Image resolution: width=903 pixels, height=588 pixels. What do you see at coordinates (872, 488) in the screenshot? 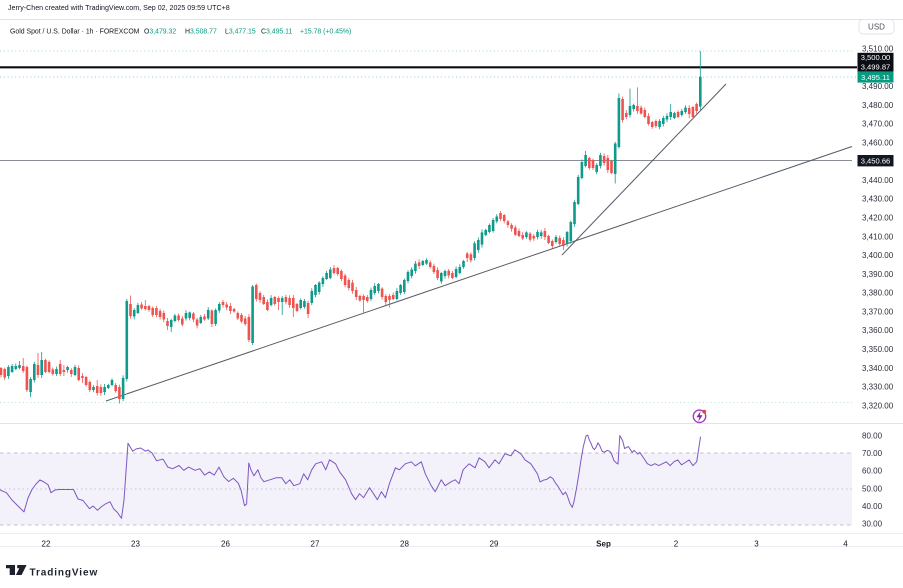
I see `svg-text: 50.00` at bounding box center [872, 488].